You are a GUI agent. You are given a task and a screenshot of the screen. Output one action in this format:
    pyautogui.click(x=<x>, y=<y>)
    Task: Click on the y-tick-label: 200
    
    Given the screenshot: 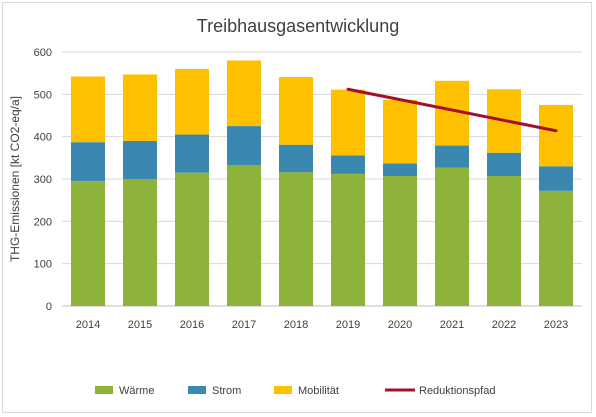 What is the action you would take?
    pyautogui.click(x=43, y=222)
    